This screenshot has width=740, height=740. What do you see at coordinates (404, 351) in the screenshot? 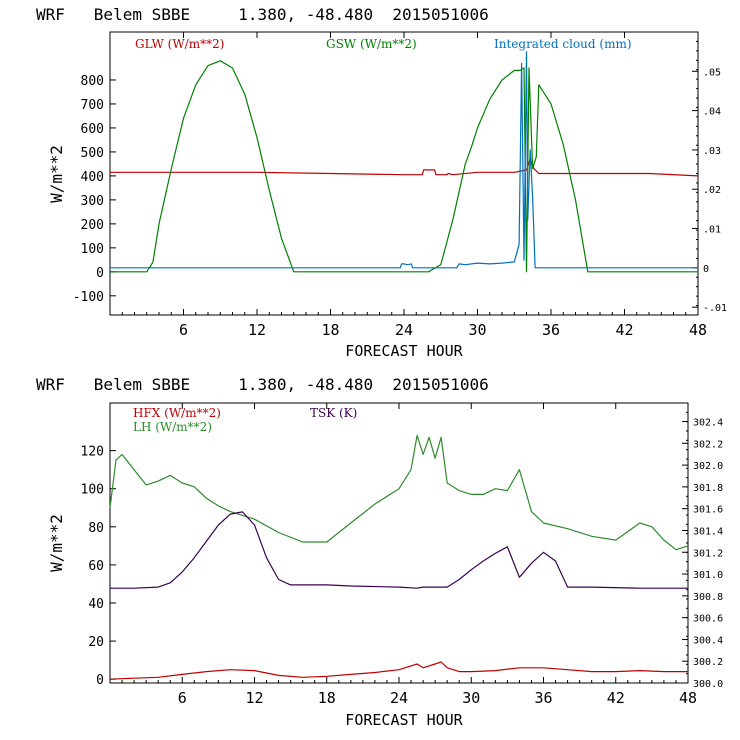
I see `panel-1-xlabel: FORECAST HOUR` at bounding box center [404, 351].